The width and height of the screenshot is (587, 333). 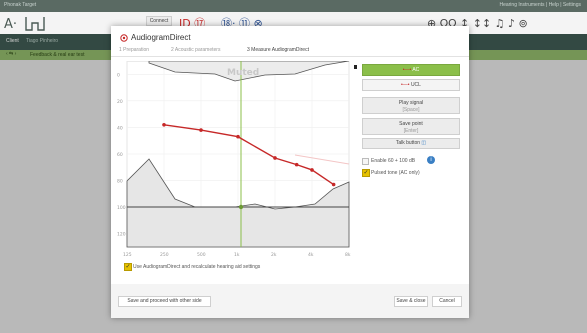 I want to click on app-logo-icon: A·, so click(x=24, y=24).